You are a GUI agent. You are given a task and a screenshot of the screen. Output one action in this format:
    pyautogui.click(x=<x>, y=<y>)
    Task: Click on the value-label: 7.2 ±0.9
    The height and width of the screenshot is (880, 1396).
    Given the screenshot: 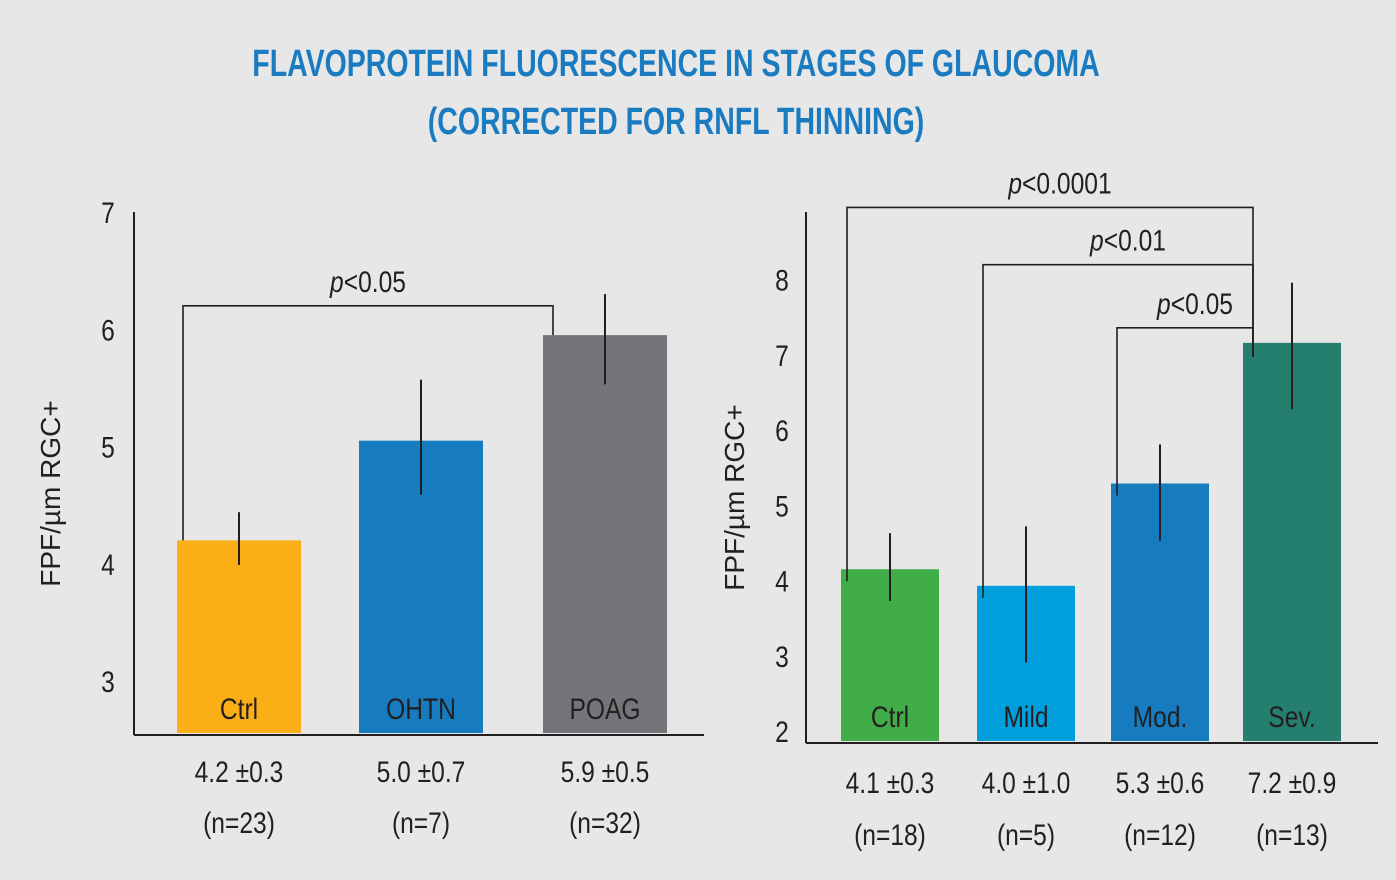 What is the action you would take?
    pyautogui.click(x=1292, y=783)
    